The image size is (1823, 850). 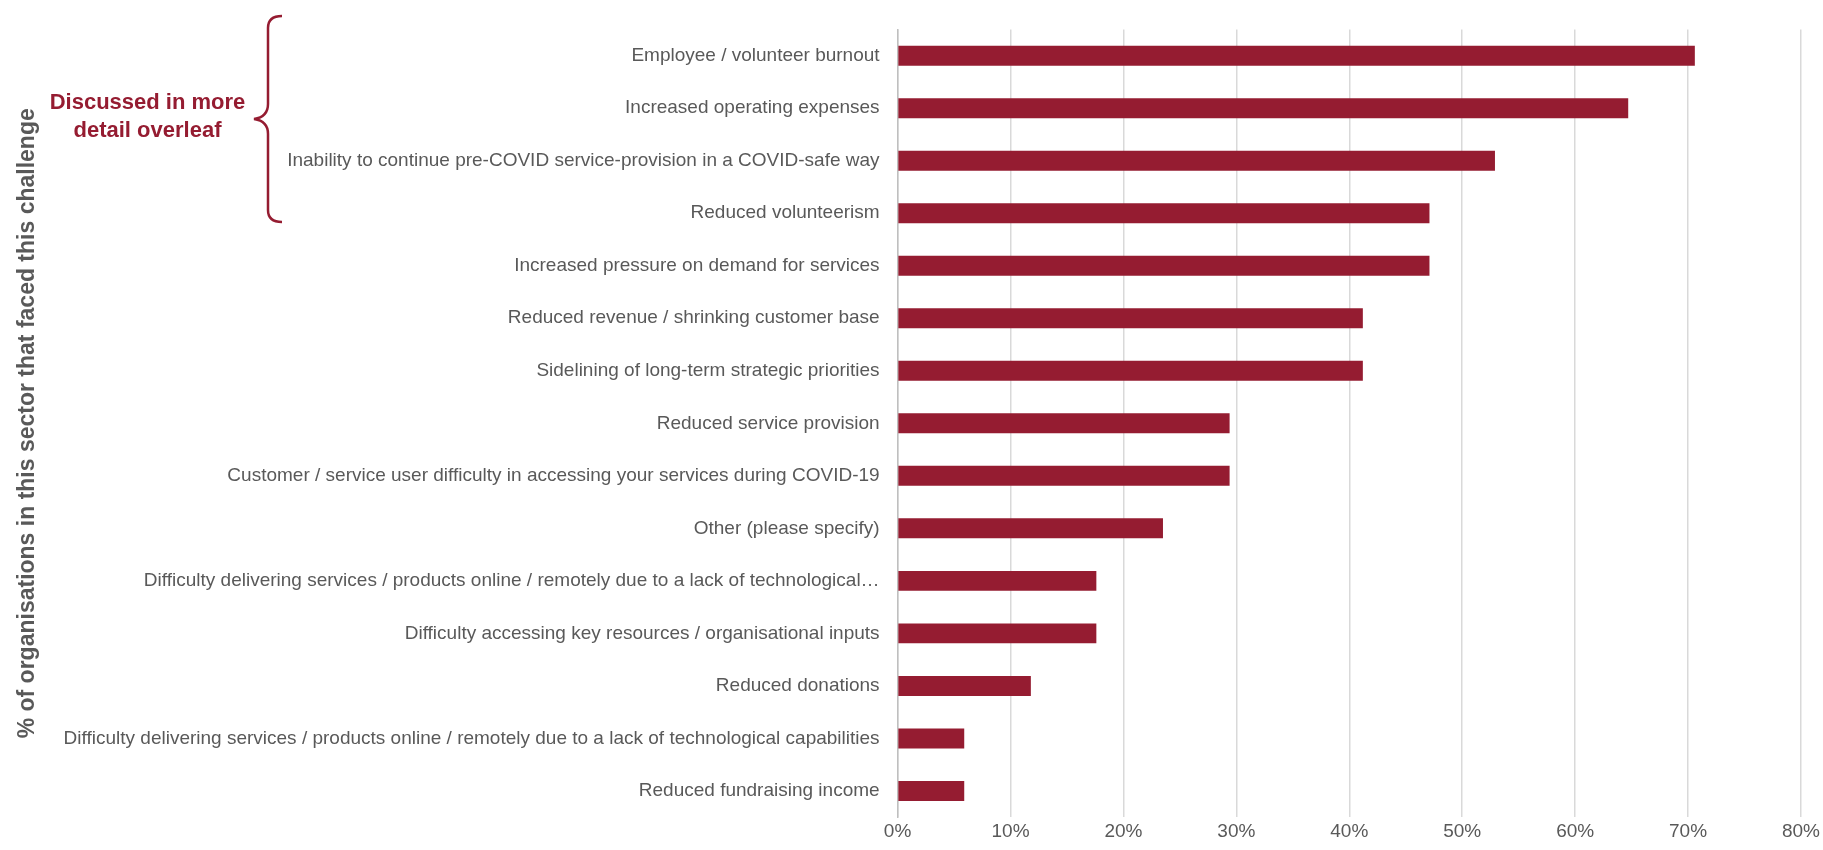 What do you see at coordinates (1236, 830) in the screenshot?
I see `x-tick-label: 30%` at bounding box center [1236, 830].